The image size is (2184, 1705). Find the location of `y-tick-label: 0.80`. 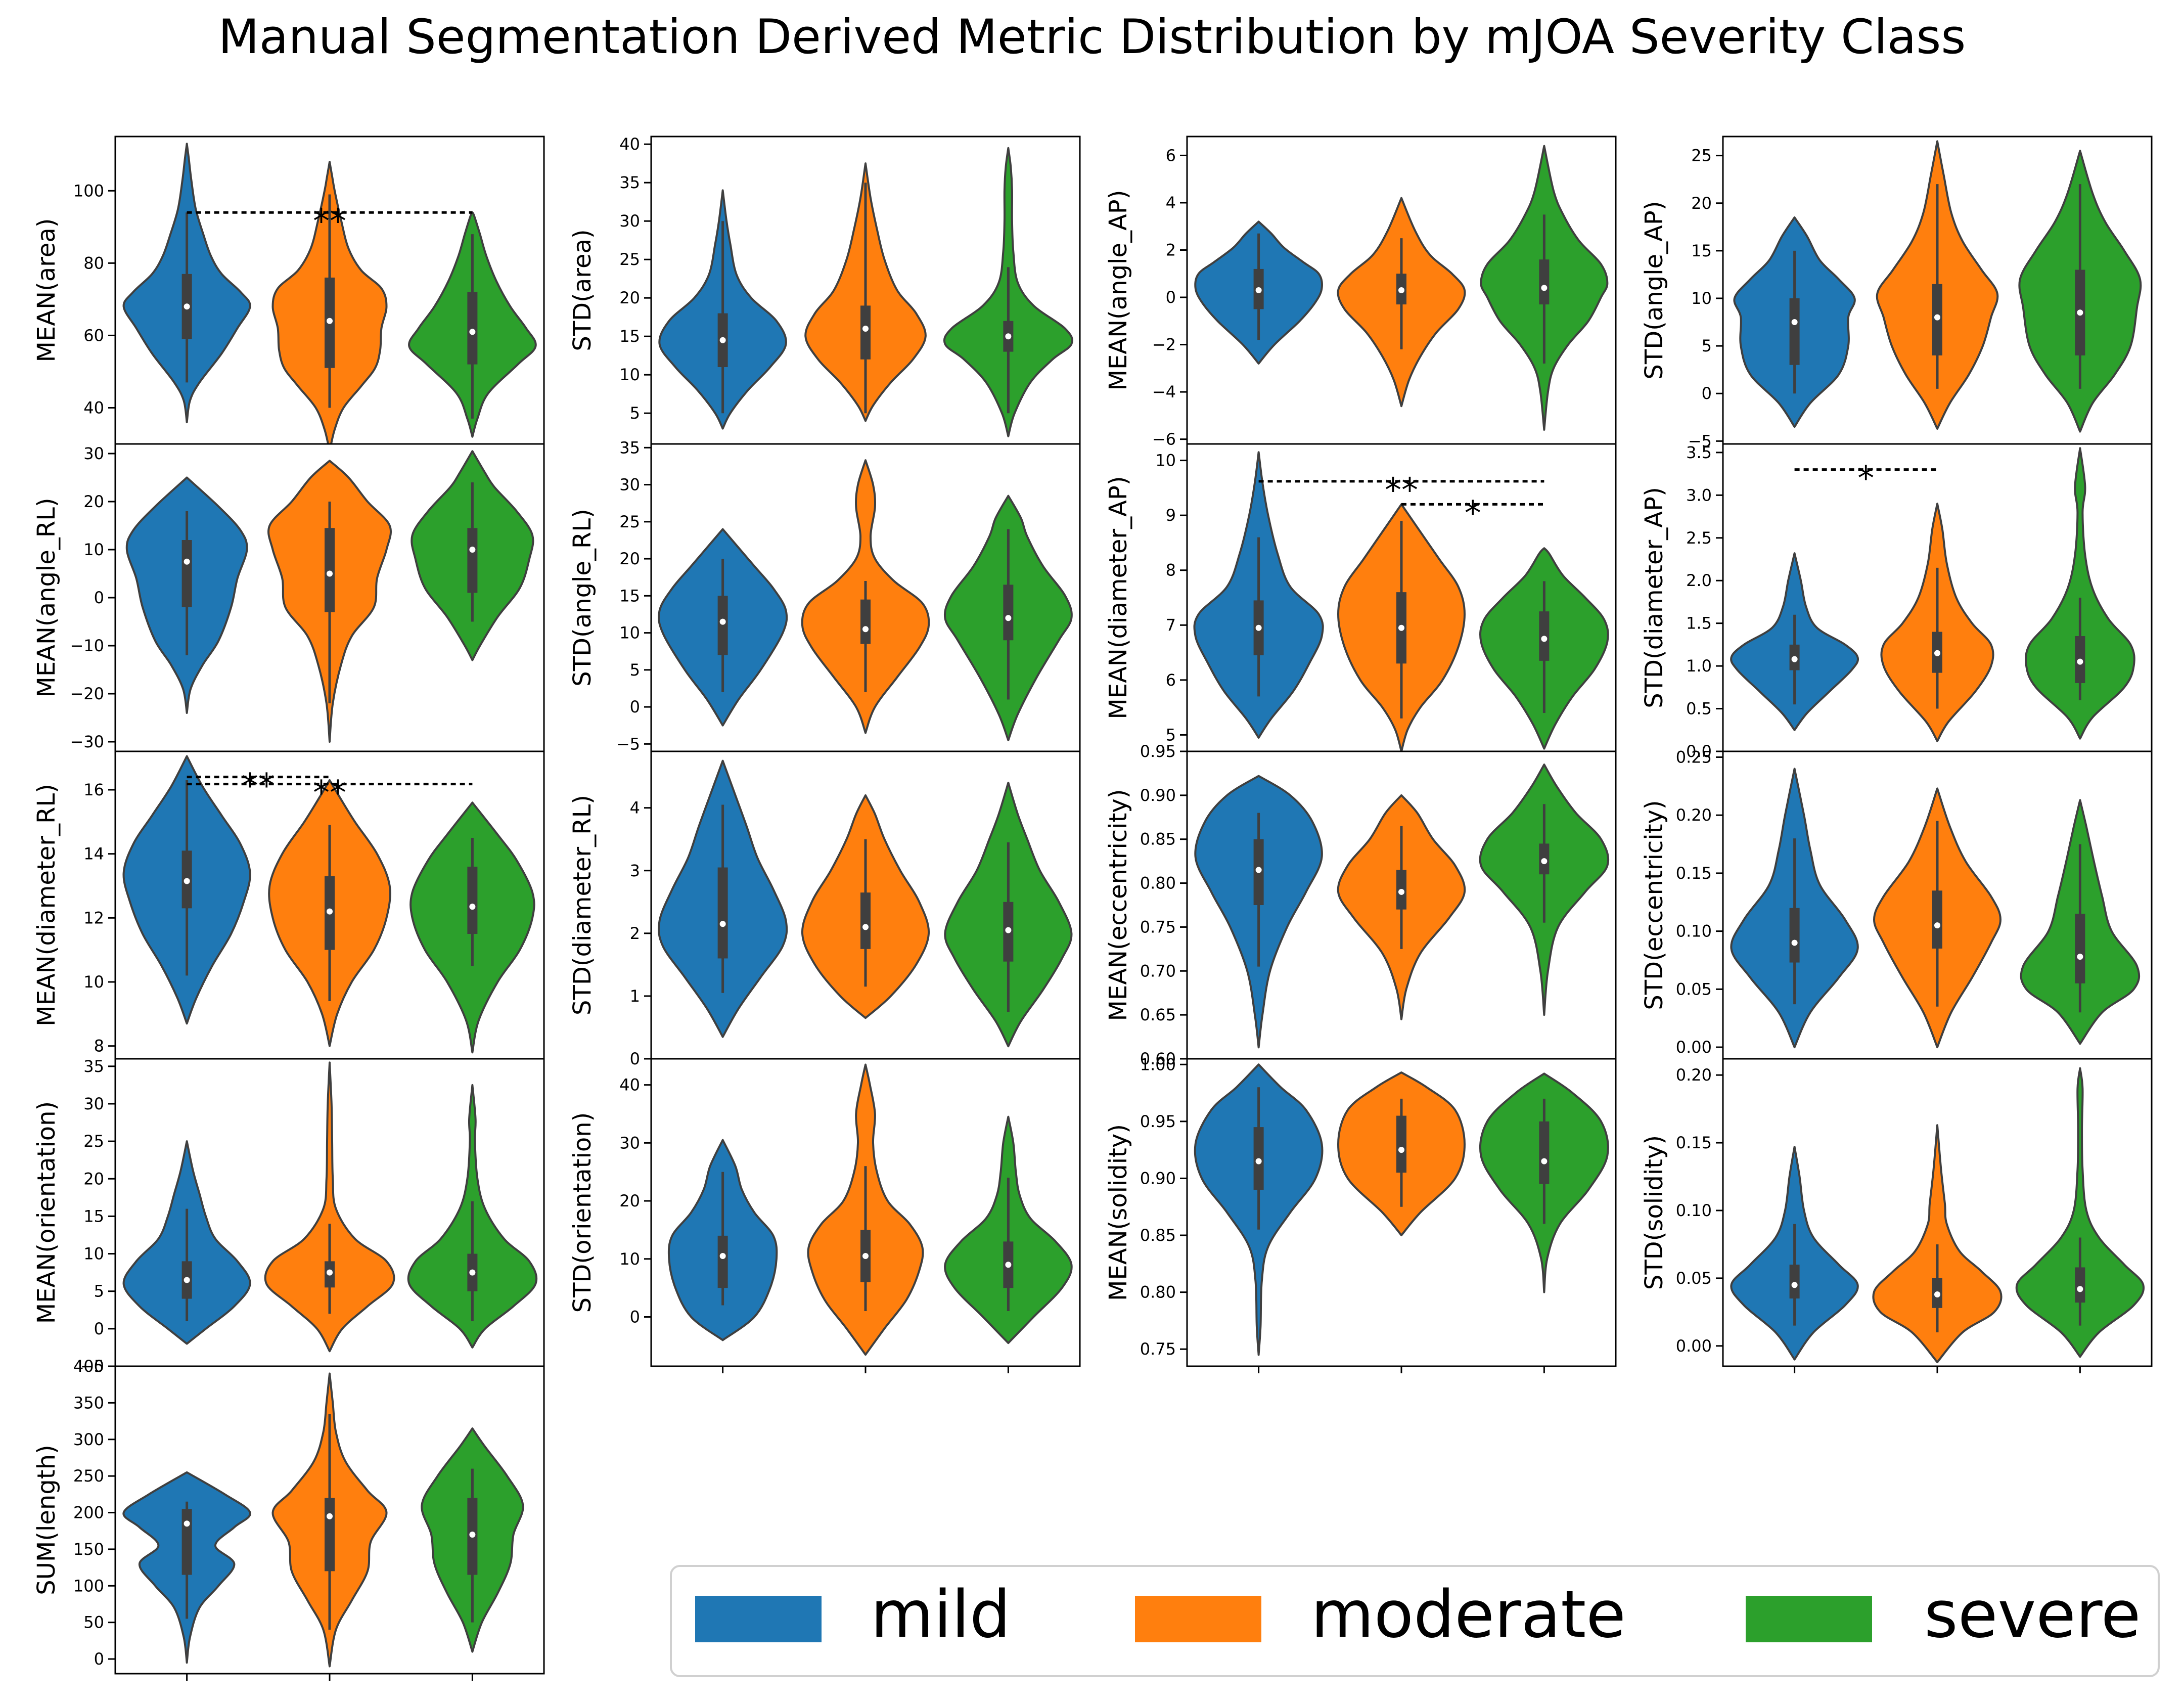

y-tick-label: 0.80 is located at coordinates (1158, 883).